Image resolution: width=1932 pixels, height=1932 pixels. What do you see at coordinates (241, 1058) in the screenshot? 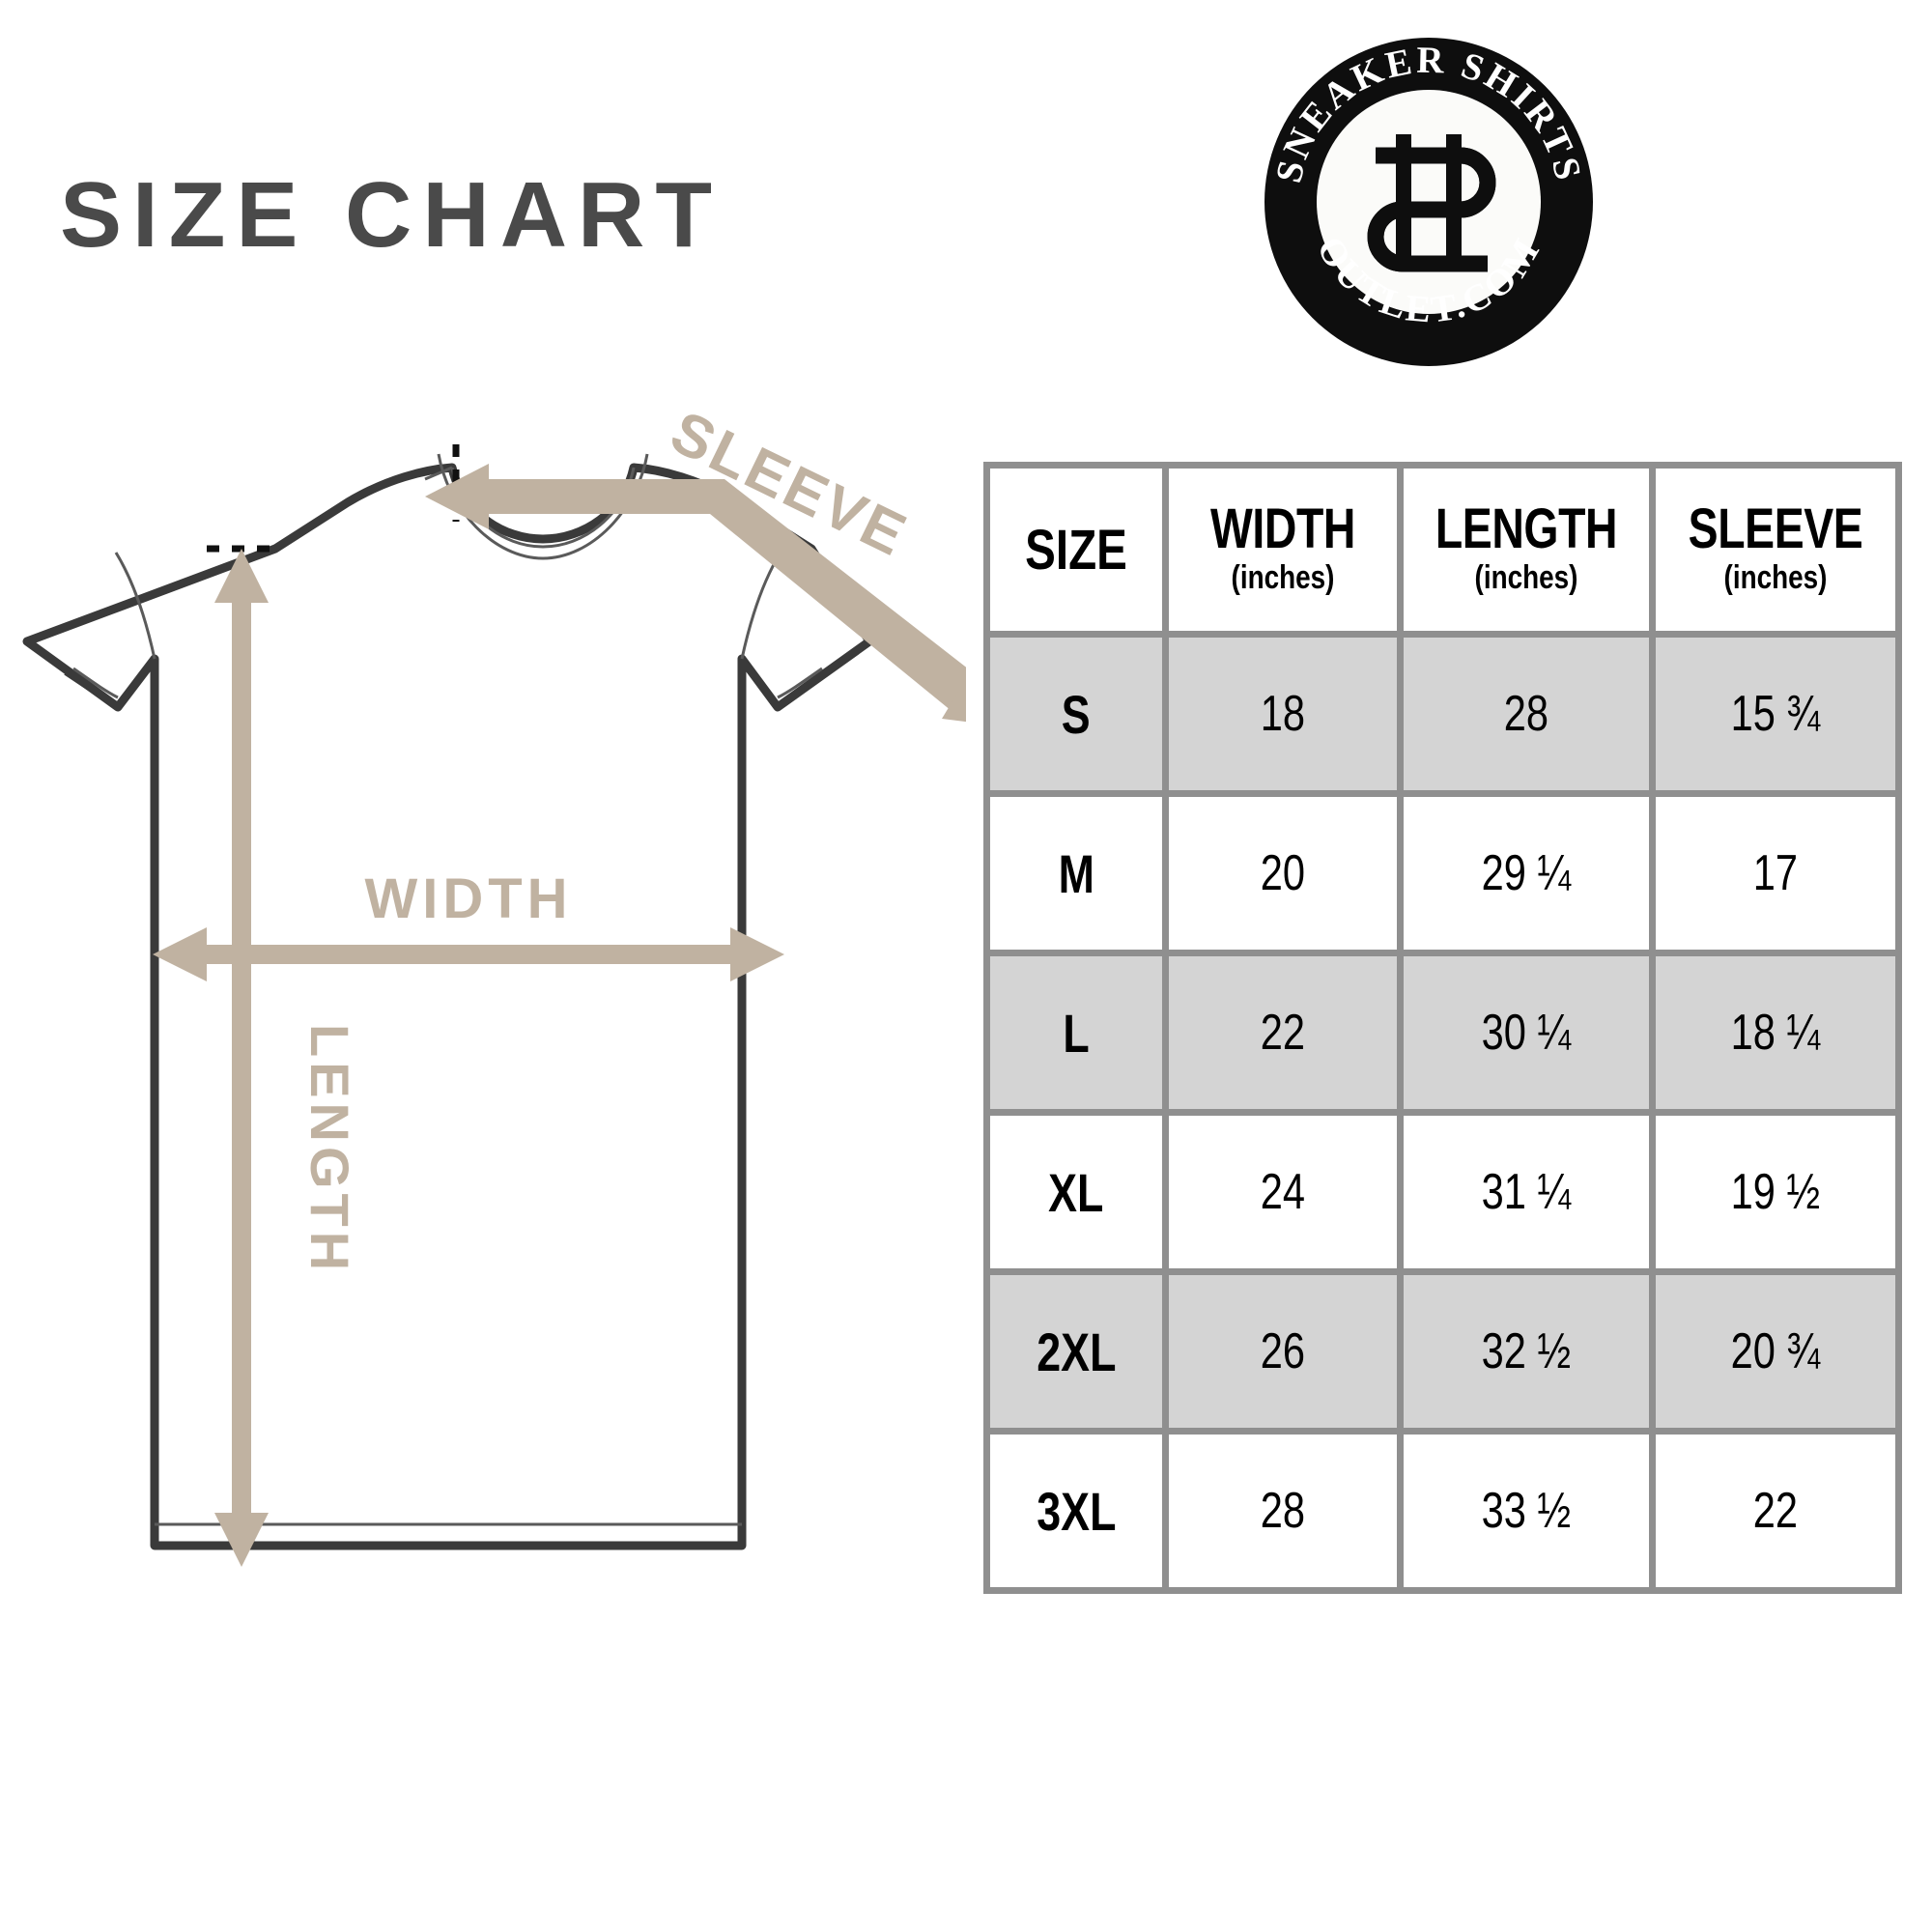
I see `length-measure-arrow` at bounding box center [241, 1058].